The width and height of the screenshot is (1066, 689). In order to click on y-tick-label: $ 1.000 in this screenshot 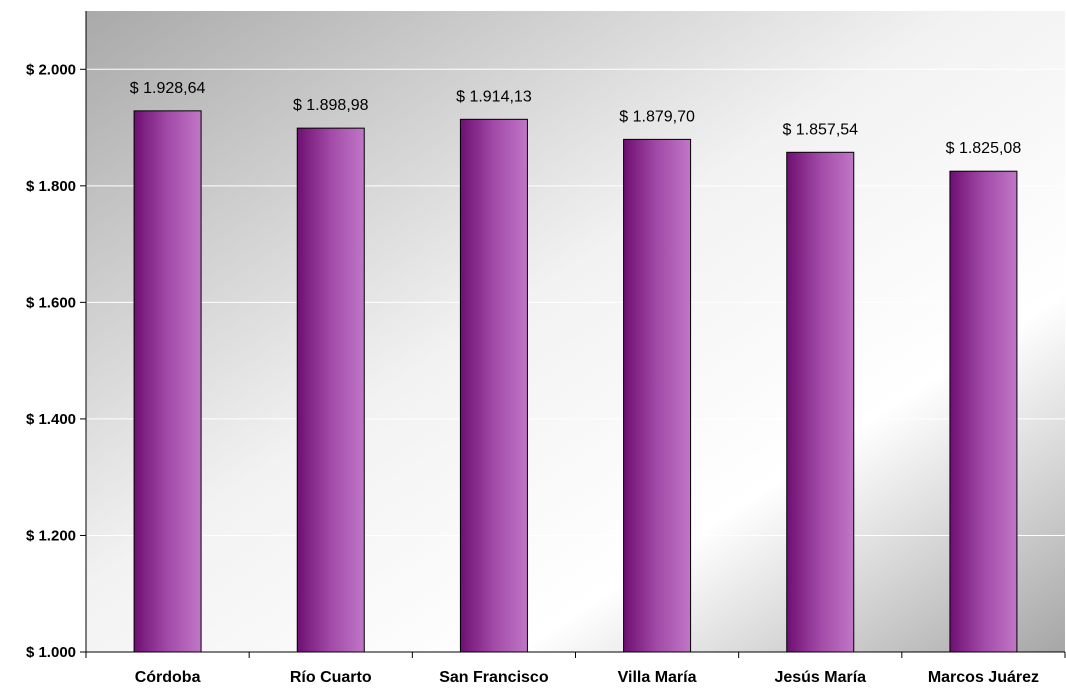, I will do `click(51, 652)`.